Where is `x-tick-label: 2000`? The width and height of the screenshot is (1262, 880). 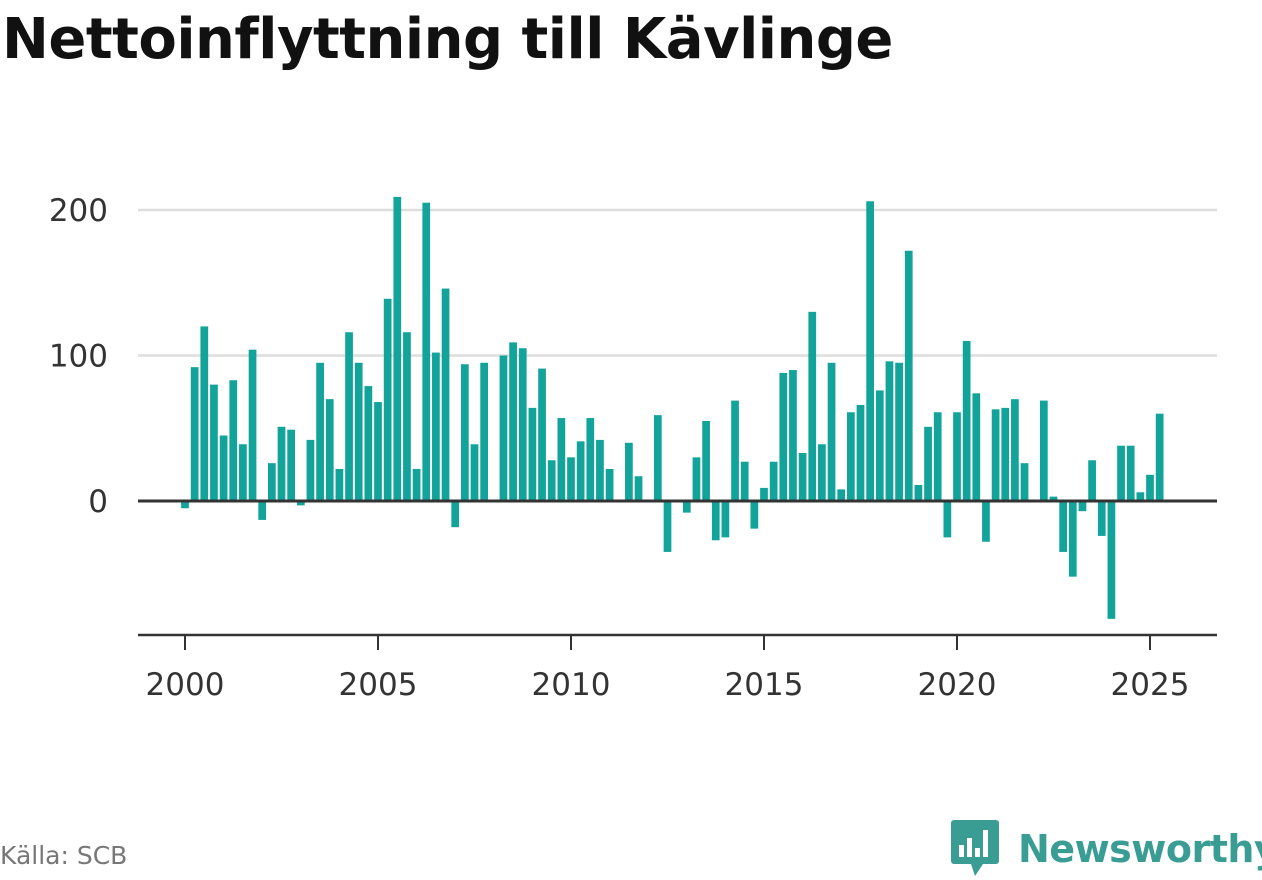 x-tick-label: 2000 is located at coordinates (185, 685).